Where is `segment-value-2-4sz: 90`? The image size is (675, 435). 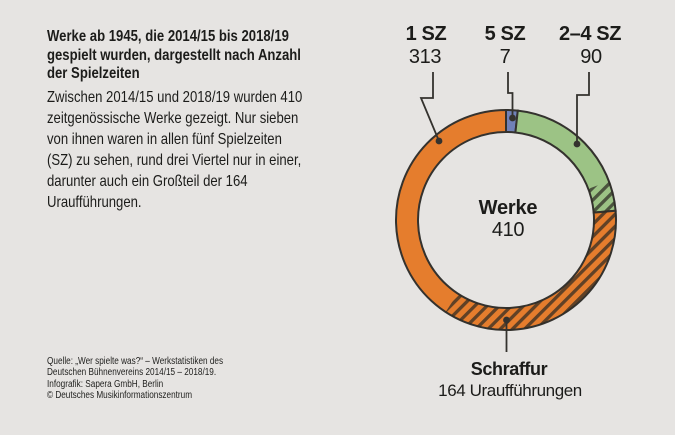 segment-value-2-4sz: 90 is located at coordinates (591, 57).